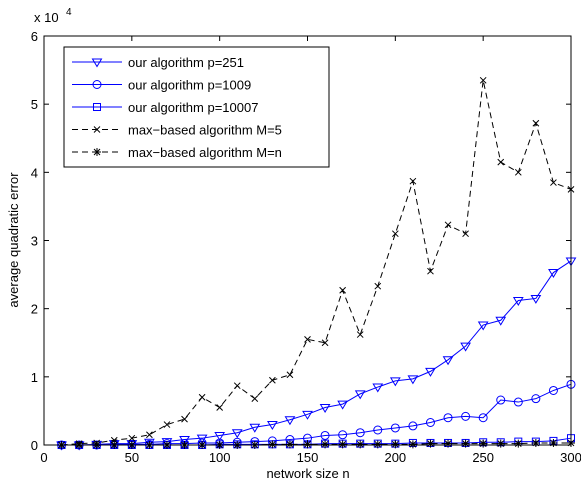  I want to click on legend-label: our algorithm p=10007, so click(193, 107).